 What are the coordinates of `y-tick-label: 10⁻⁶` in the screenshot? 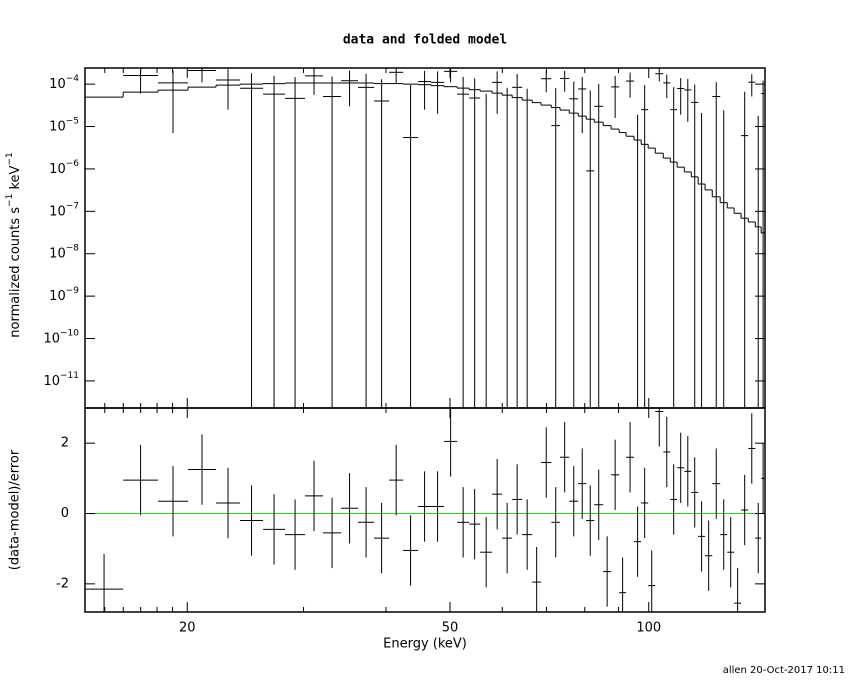 It's located at (64, 167).